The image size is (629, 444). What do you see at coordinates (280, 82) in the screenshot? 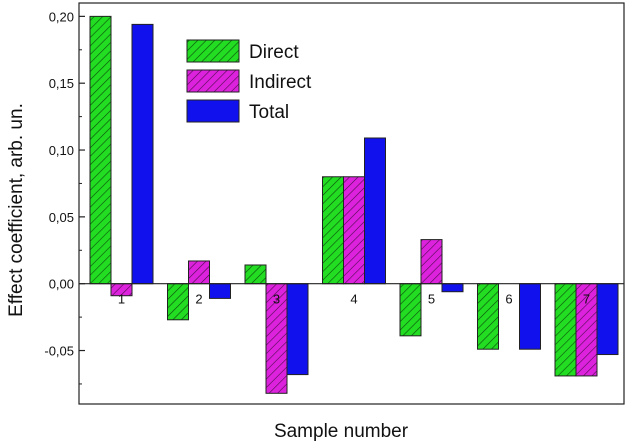
I see `legend-label-indirect: Indirect` at bounding box center [280, 82].